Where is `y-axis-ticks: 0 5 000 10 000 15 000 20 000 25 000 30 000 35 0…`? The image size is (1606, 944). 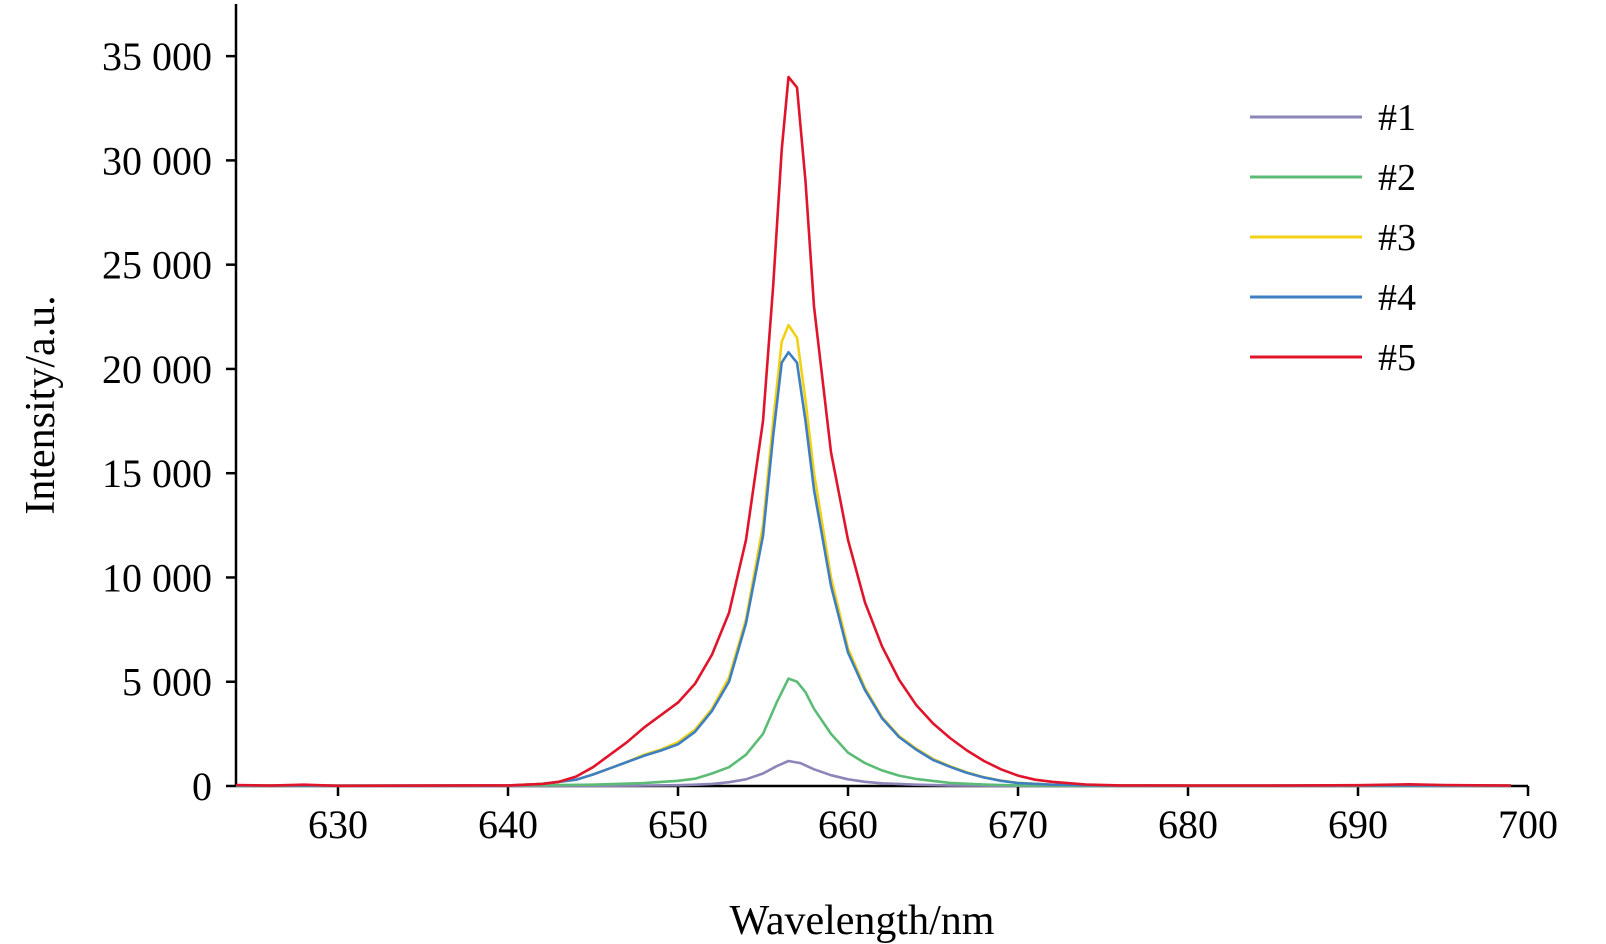 y-axis-ticks: 0 5 000 10 000 15 000 20 000 25 000 30 000 35 0… is located at coordinates (169, 421).